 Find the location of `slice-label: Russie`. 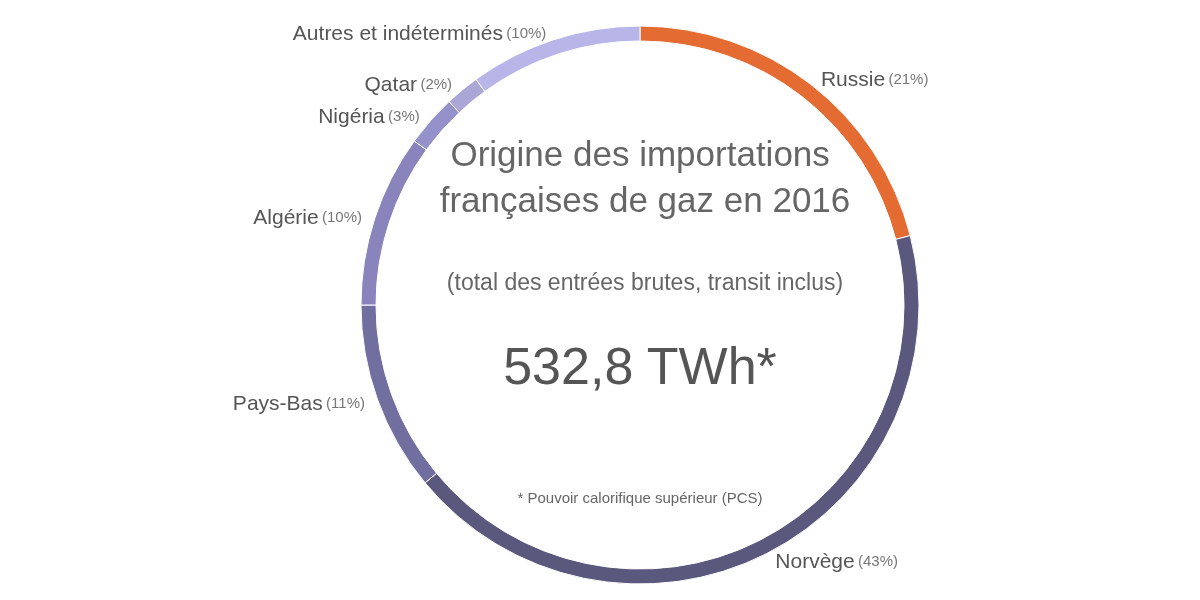

slice-label: Russie is located at coordinates (853, 78).